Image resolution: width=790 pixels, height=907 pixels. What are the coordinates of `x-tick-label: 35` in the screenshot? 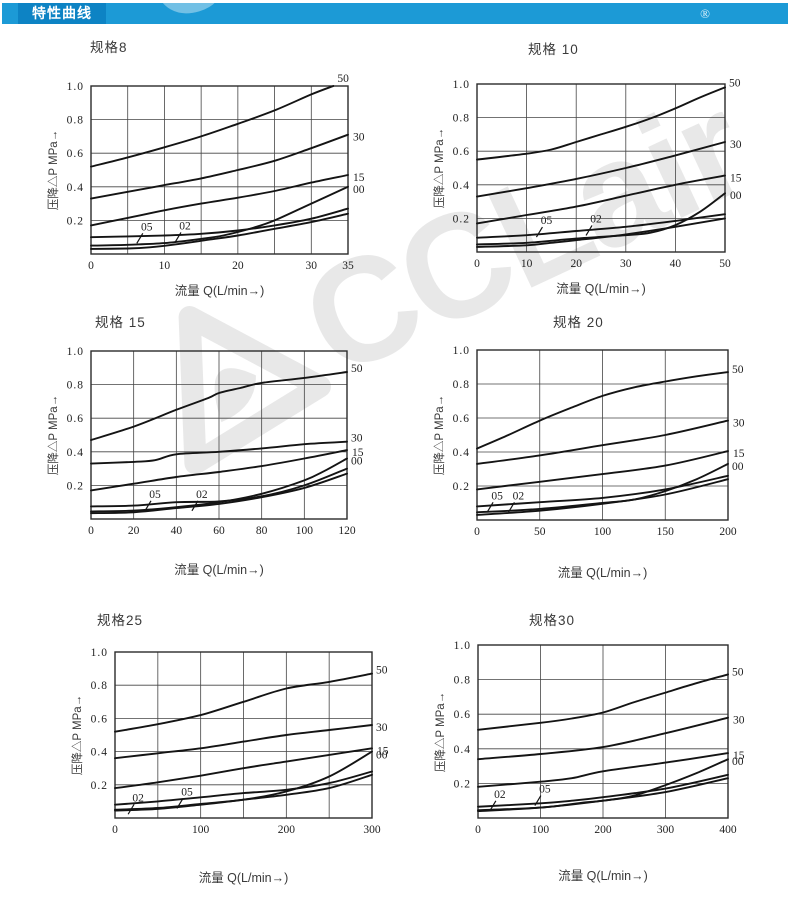 It's located at (348, 266).